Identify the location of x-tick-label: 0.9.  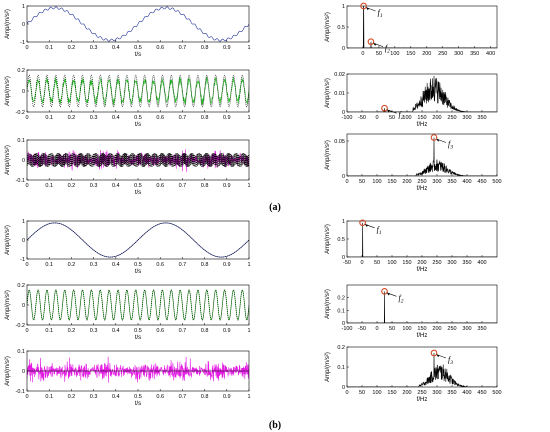
(227, 186).